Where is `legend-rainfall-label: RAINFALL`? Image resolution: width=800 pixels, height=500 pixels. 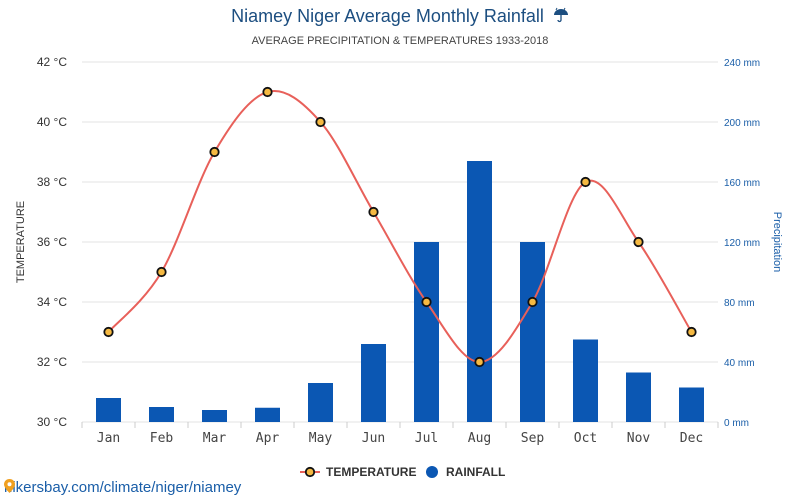 legend-rainfall-label: RAINFALL is located at coordinates (475, 472).